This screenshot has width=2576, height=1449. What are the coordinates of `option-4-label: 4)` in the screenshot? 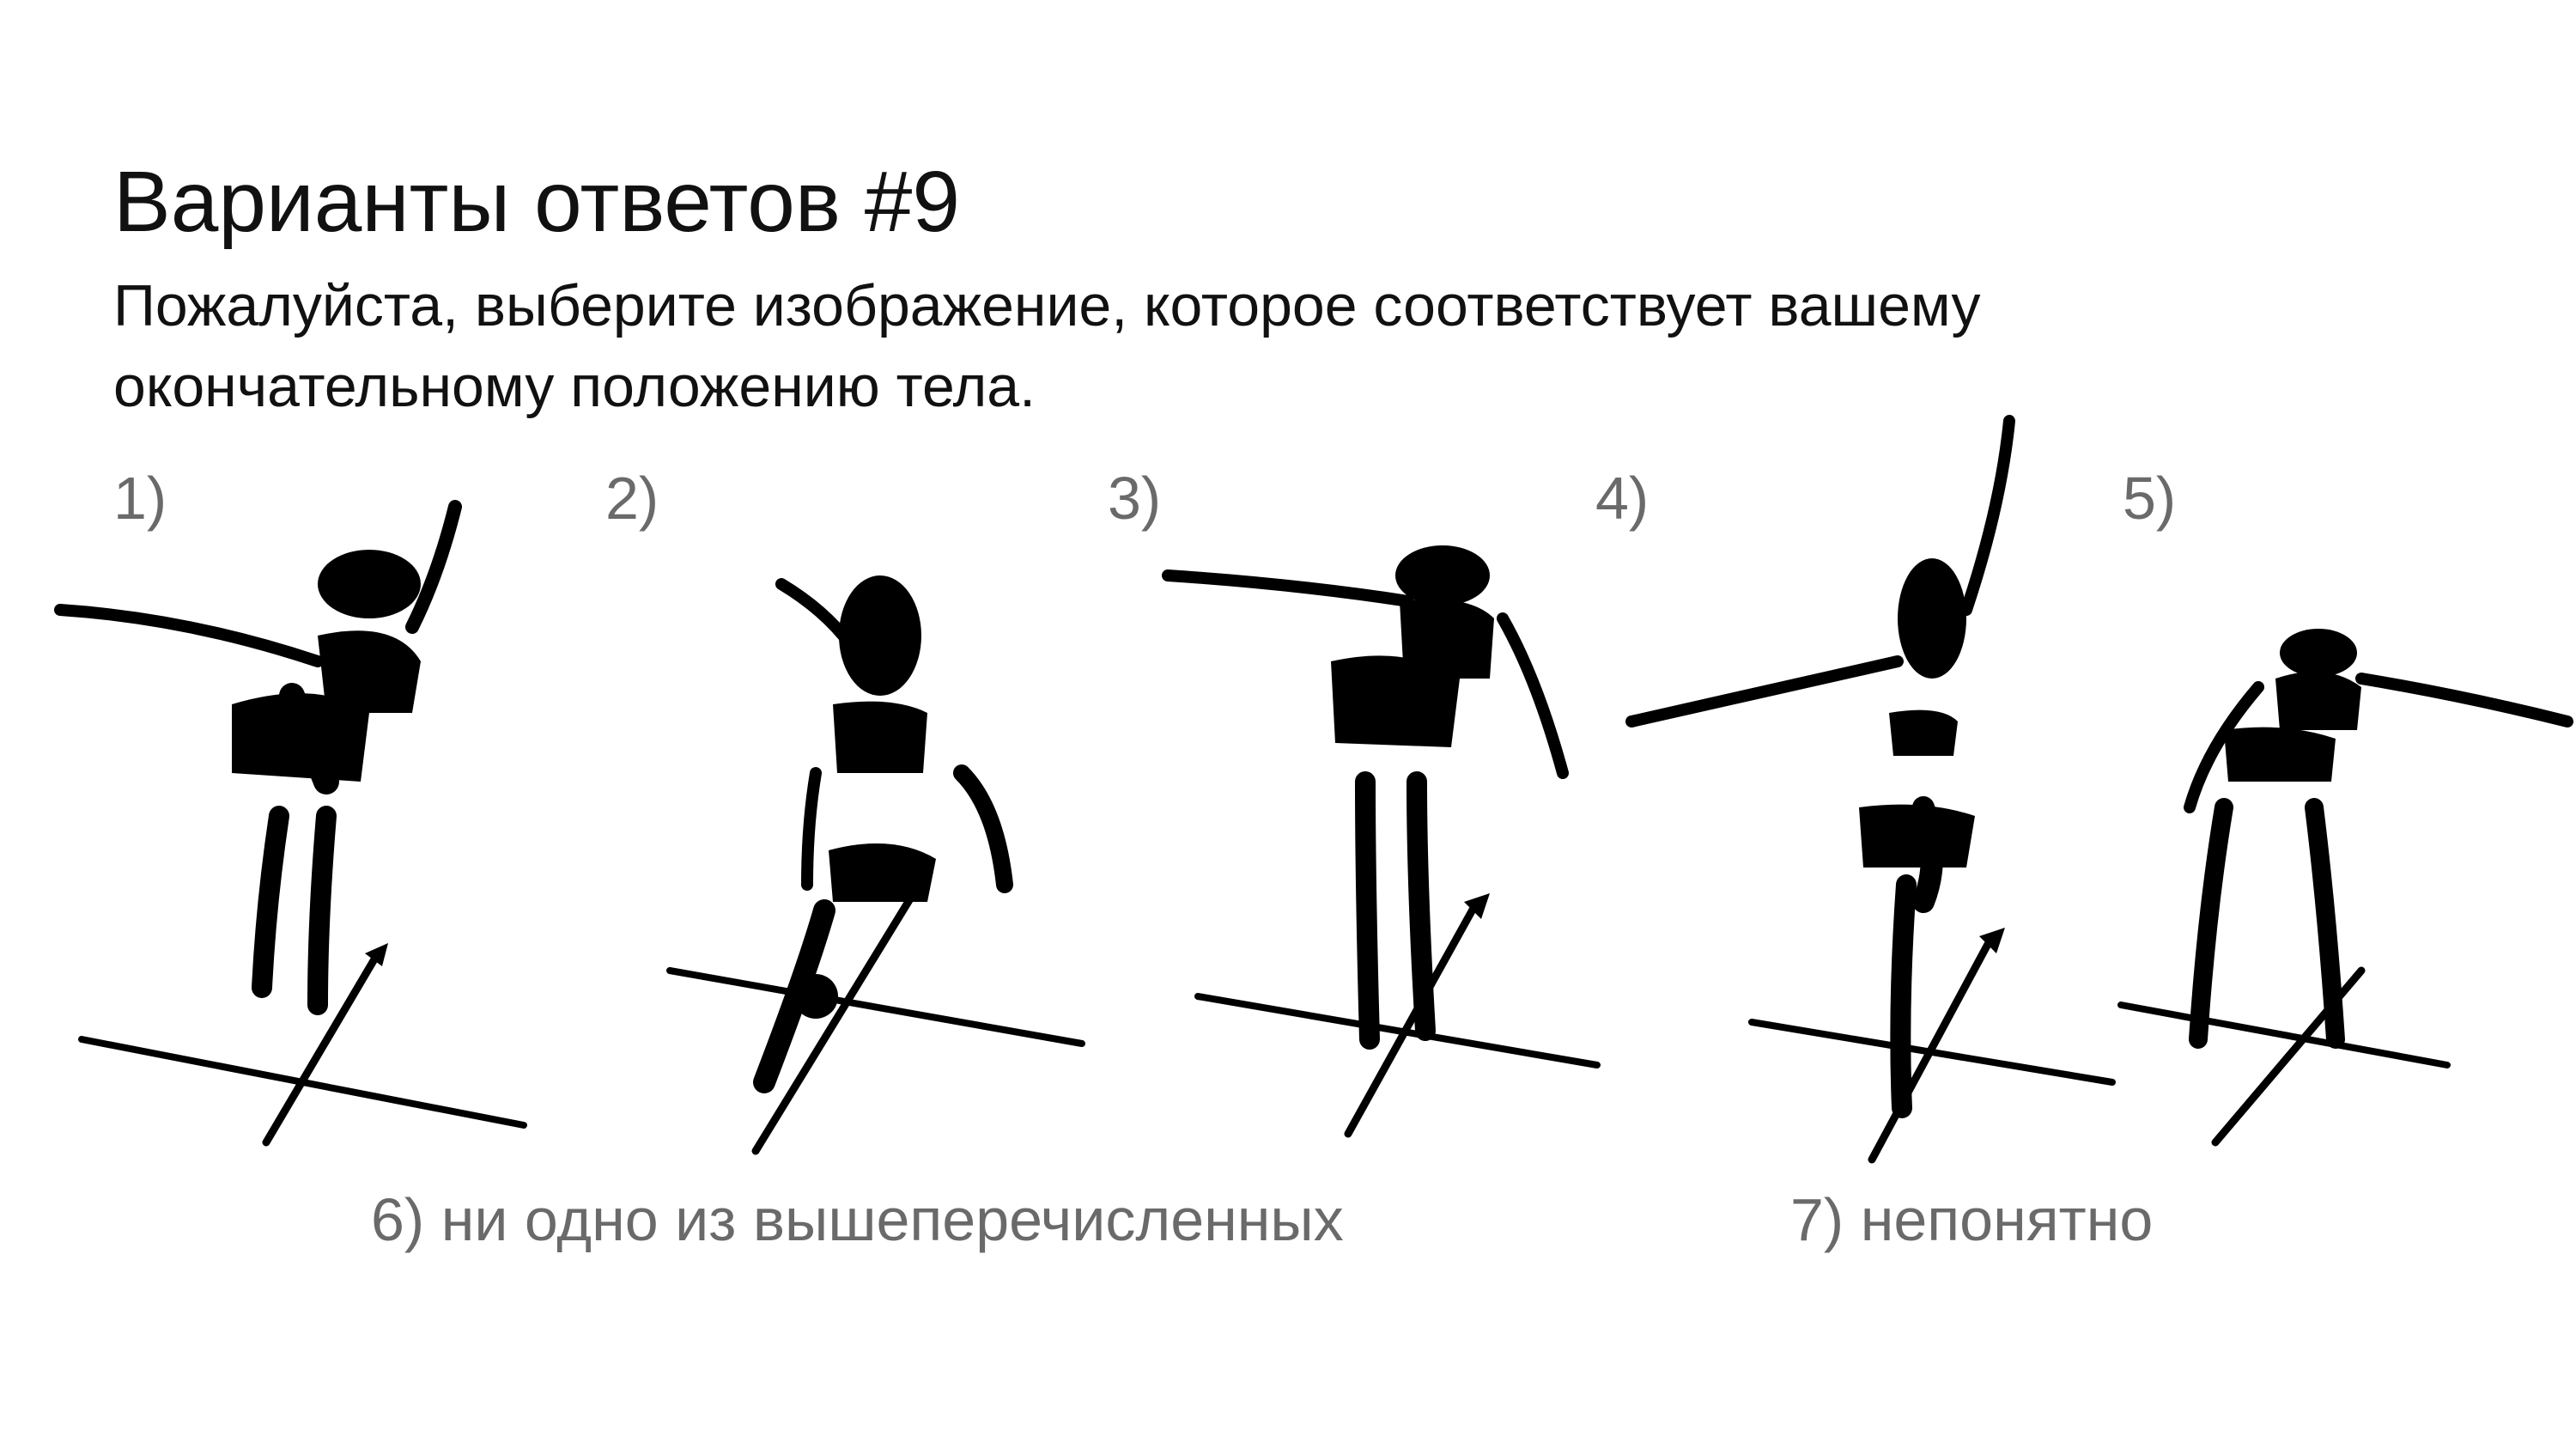 It's located at (1622, 498).